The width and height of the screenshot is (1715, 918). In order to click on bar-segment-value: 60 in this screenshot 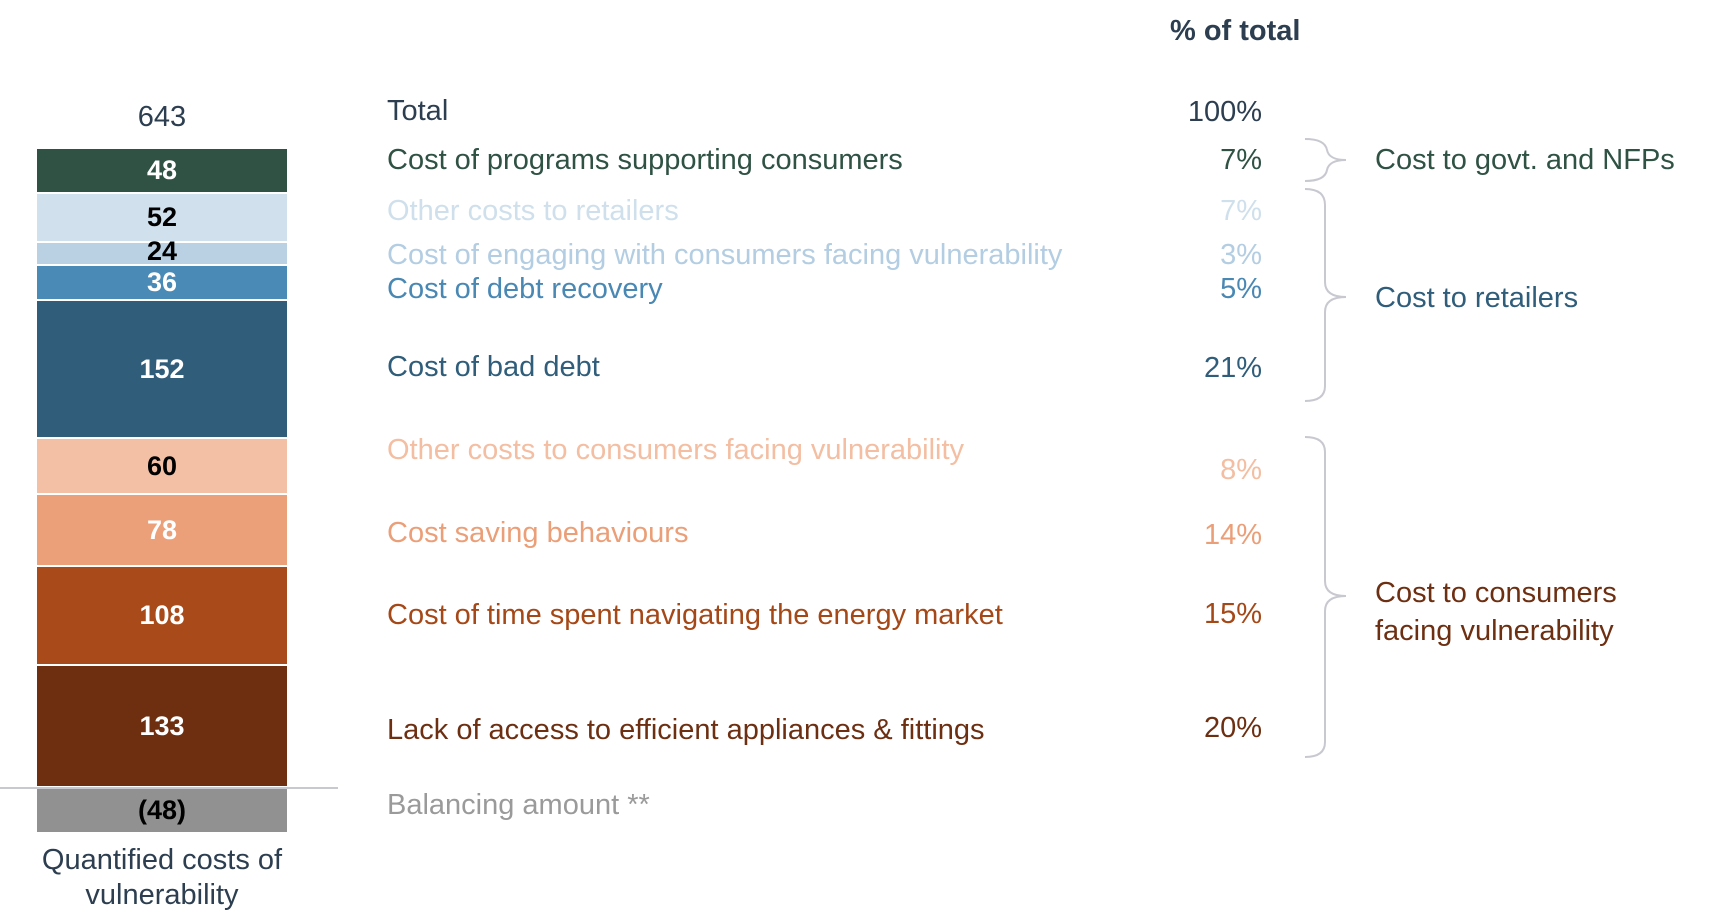, I will do `click(162, 465)`.